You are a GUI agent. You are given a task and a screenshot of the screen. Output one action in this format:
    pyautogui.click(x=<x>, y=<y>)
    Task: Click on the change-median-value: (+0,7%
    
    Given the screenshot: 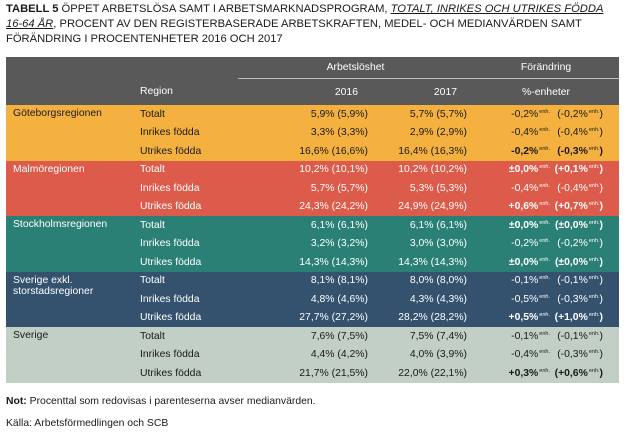 What is the action you would take?
    pyautogui.click(x=571, y=207)
    